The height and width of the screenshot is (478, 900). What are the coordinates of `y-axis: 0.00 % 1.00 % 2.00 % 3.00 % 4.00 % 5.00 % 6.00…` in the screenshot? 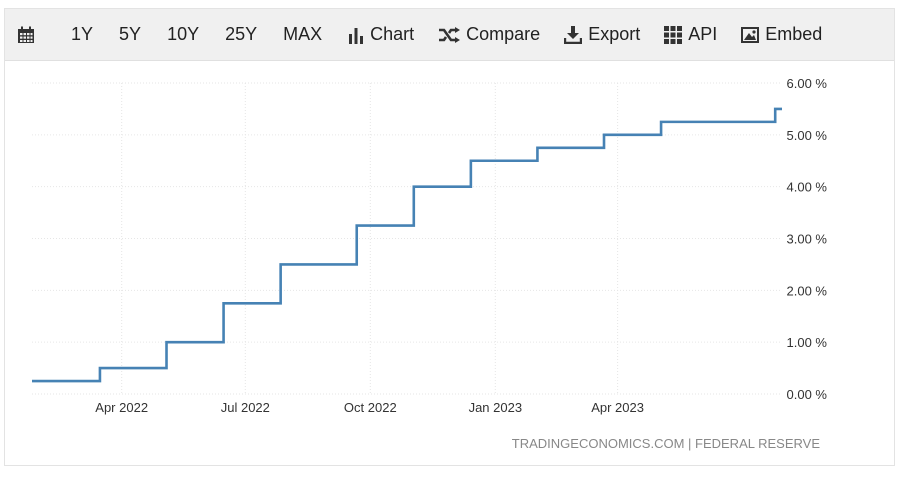 It's located at (807, 239).